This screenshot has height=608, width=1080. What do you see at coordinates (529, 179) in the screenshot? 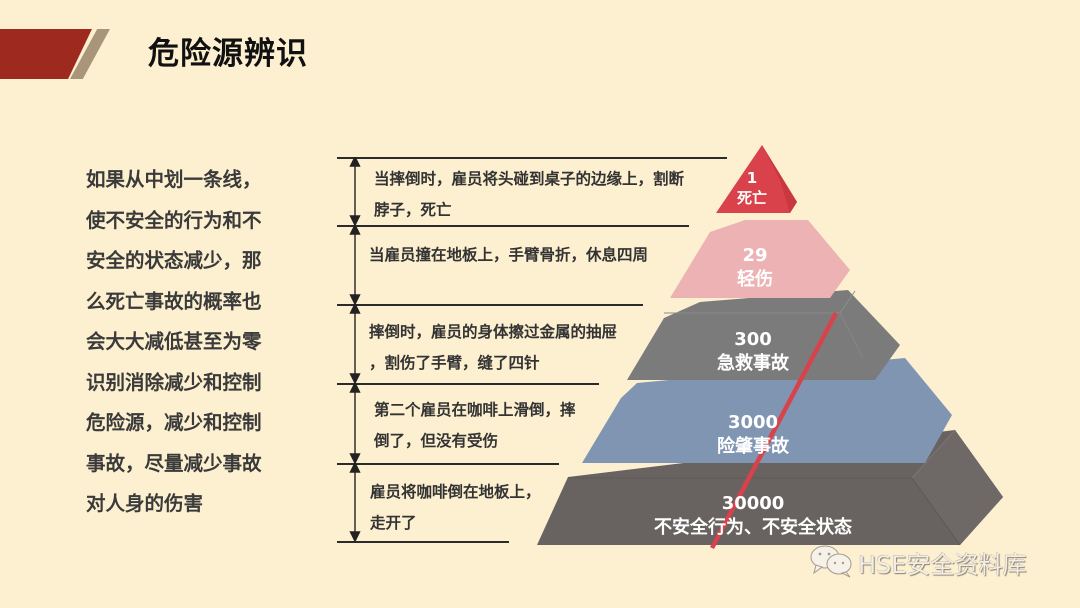
I see `description-line: 当摔倒时，雇员将头碰到桌子的边缘上，割断` at bounding box center [529, 179].